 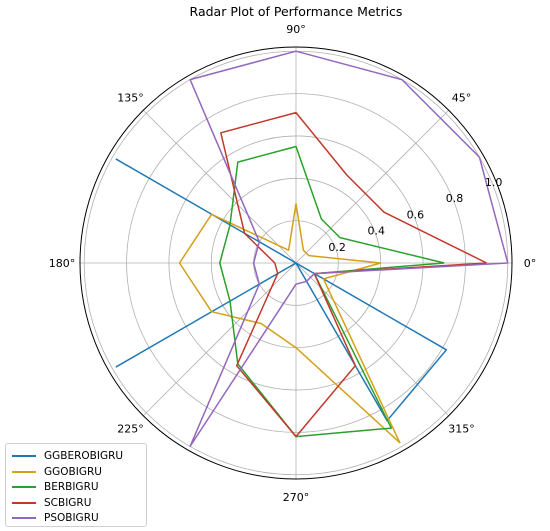 What do you see at coordinates (337, 247) in the screenshot?
I see `radial-tick-label: 0.2` at bounding box center [337, 247].